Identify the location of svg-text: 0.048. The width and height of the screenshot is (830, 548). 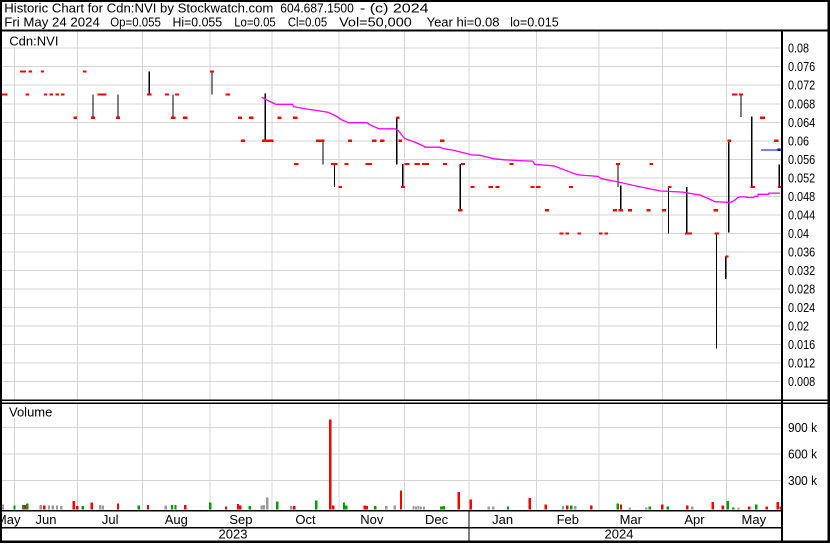
(801, 196).